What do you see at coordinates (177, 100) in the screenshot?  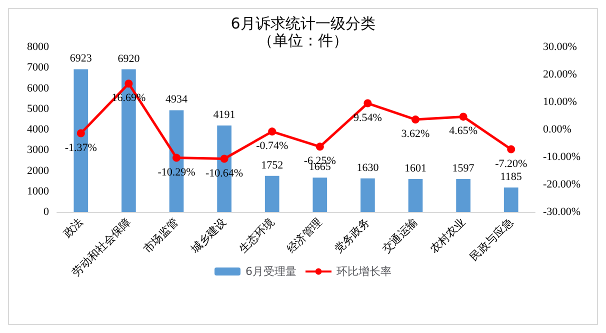 I see `data-label: 4934` at bounding box center [177, 100].